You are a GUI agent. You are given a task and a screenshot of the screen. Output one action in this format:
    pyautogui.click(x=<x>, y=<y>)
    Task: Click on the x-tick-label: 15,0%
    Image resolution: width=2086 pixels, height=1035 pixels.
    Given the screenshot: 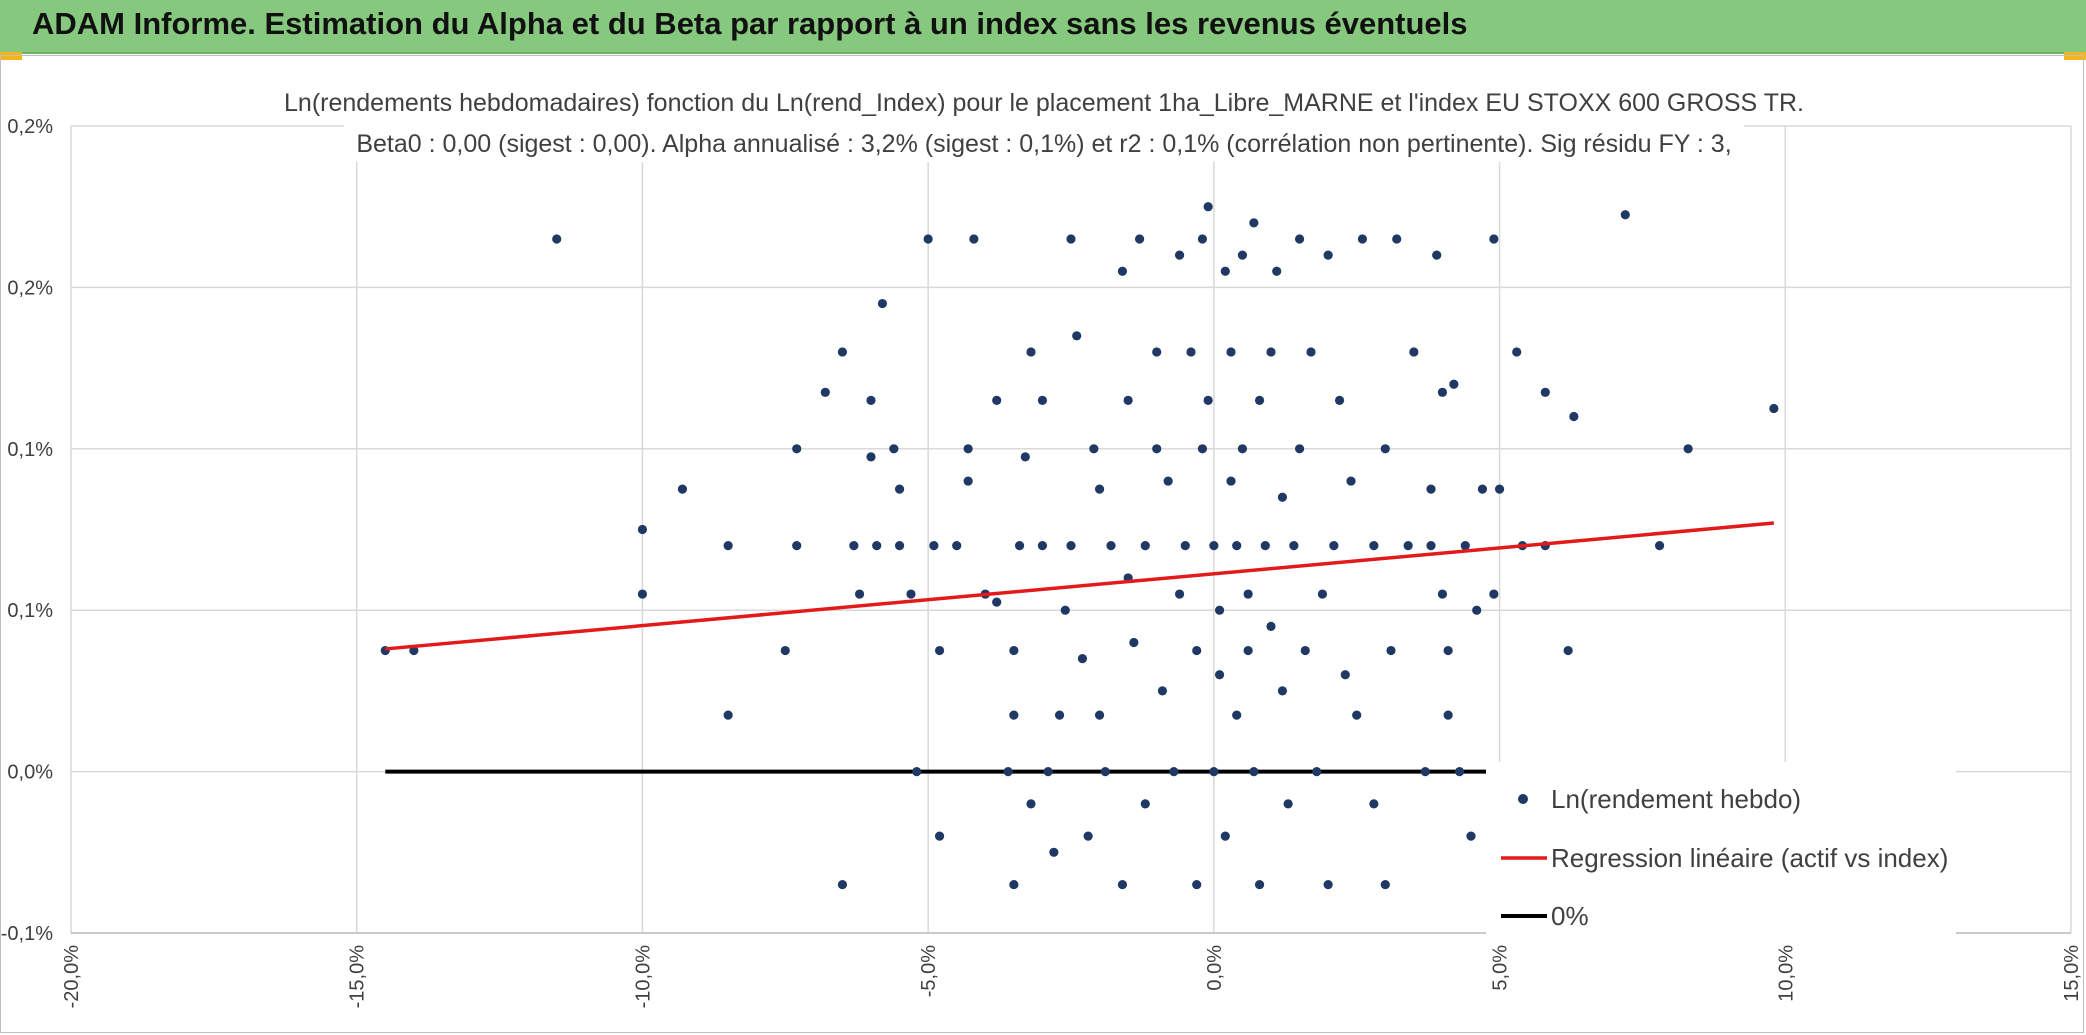 What is the action you would take?
    pyautogui.click(x=2072, y=973)
    